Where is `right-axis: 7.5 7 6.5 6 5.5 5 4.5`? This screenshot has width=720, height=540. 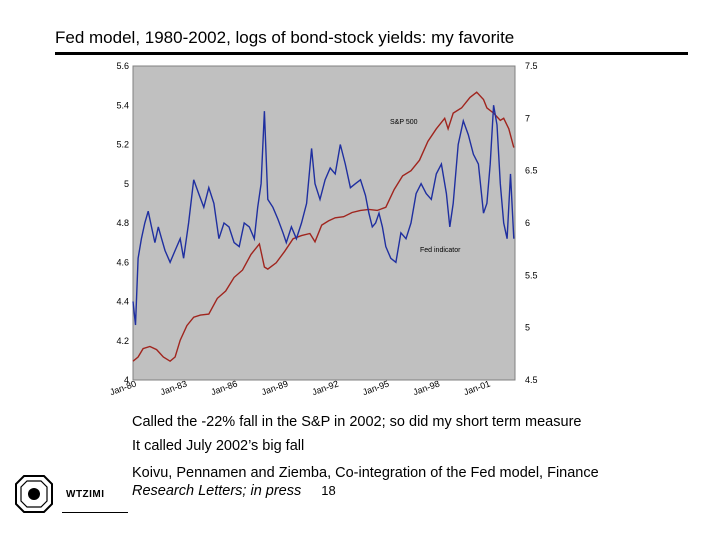 right-axis: 7.5 7 6.5 6 5.5 5 4.5 is located at coordinates (531, 223).